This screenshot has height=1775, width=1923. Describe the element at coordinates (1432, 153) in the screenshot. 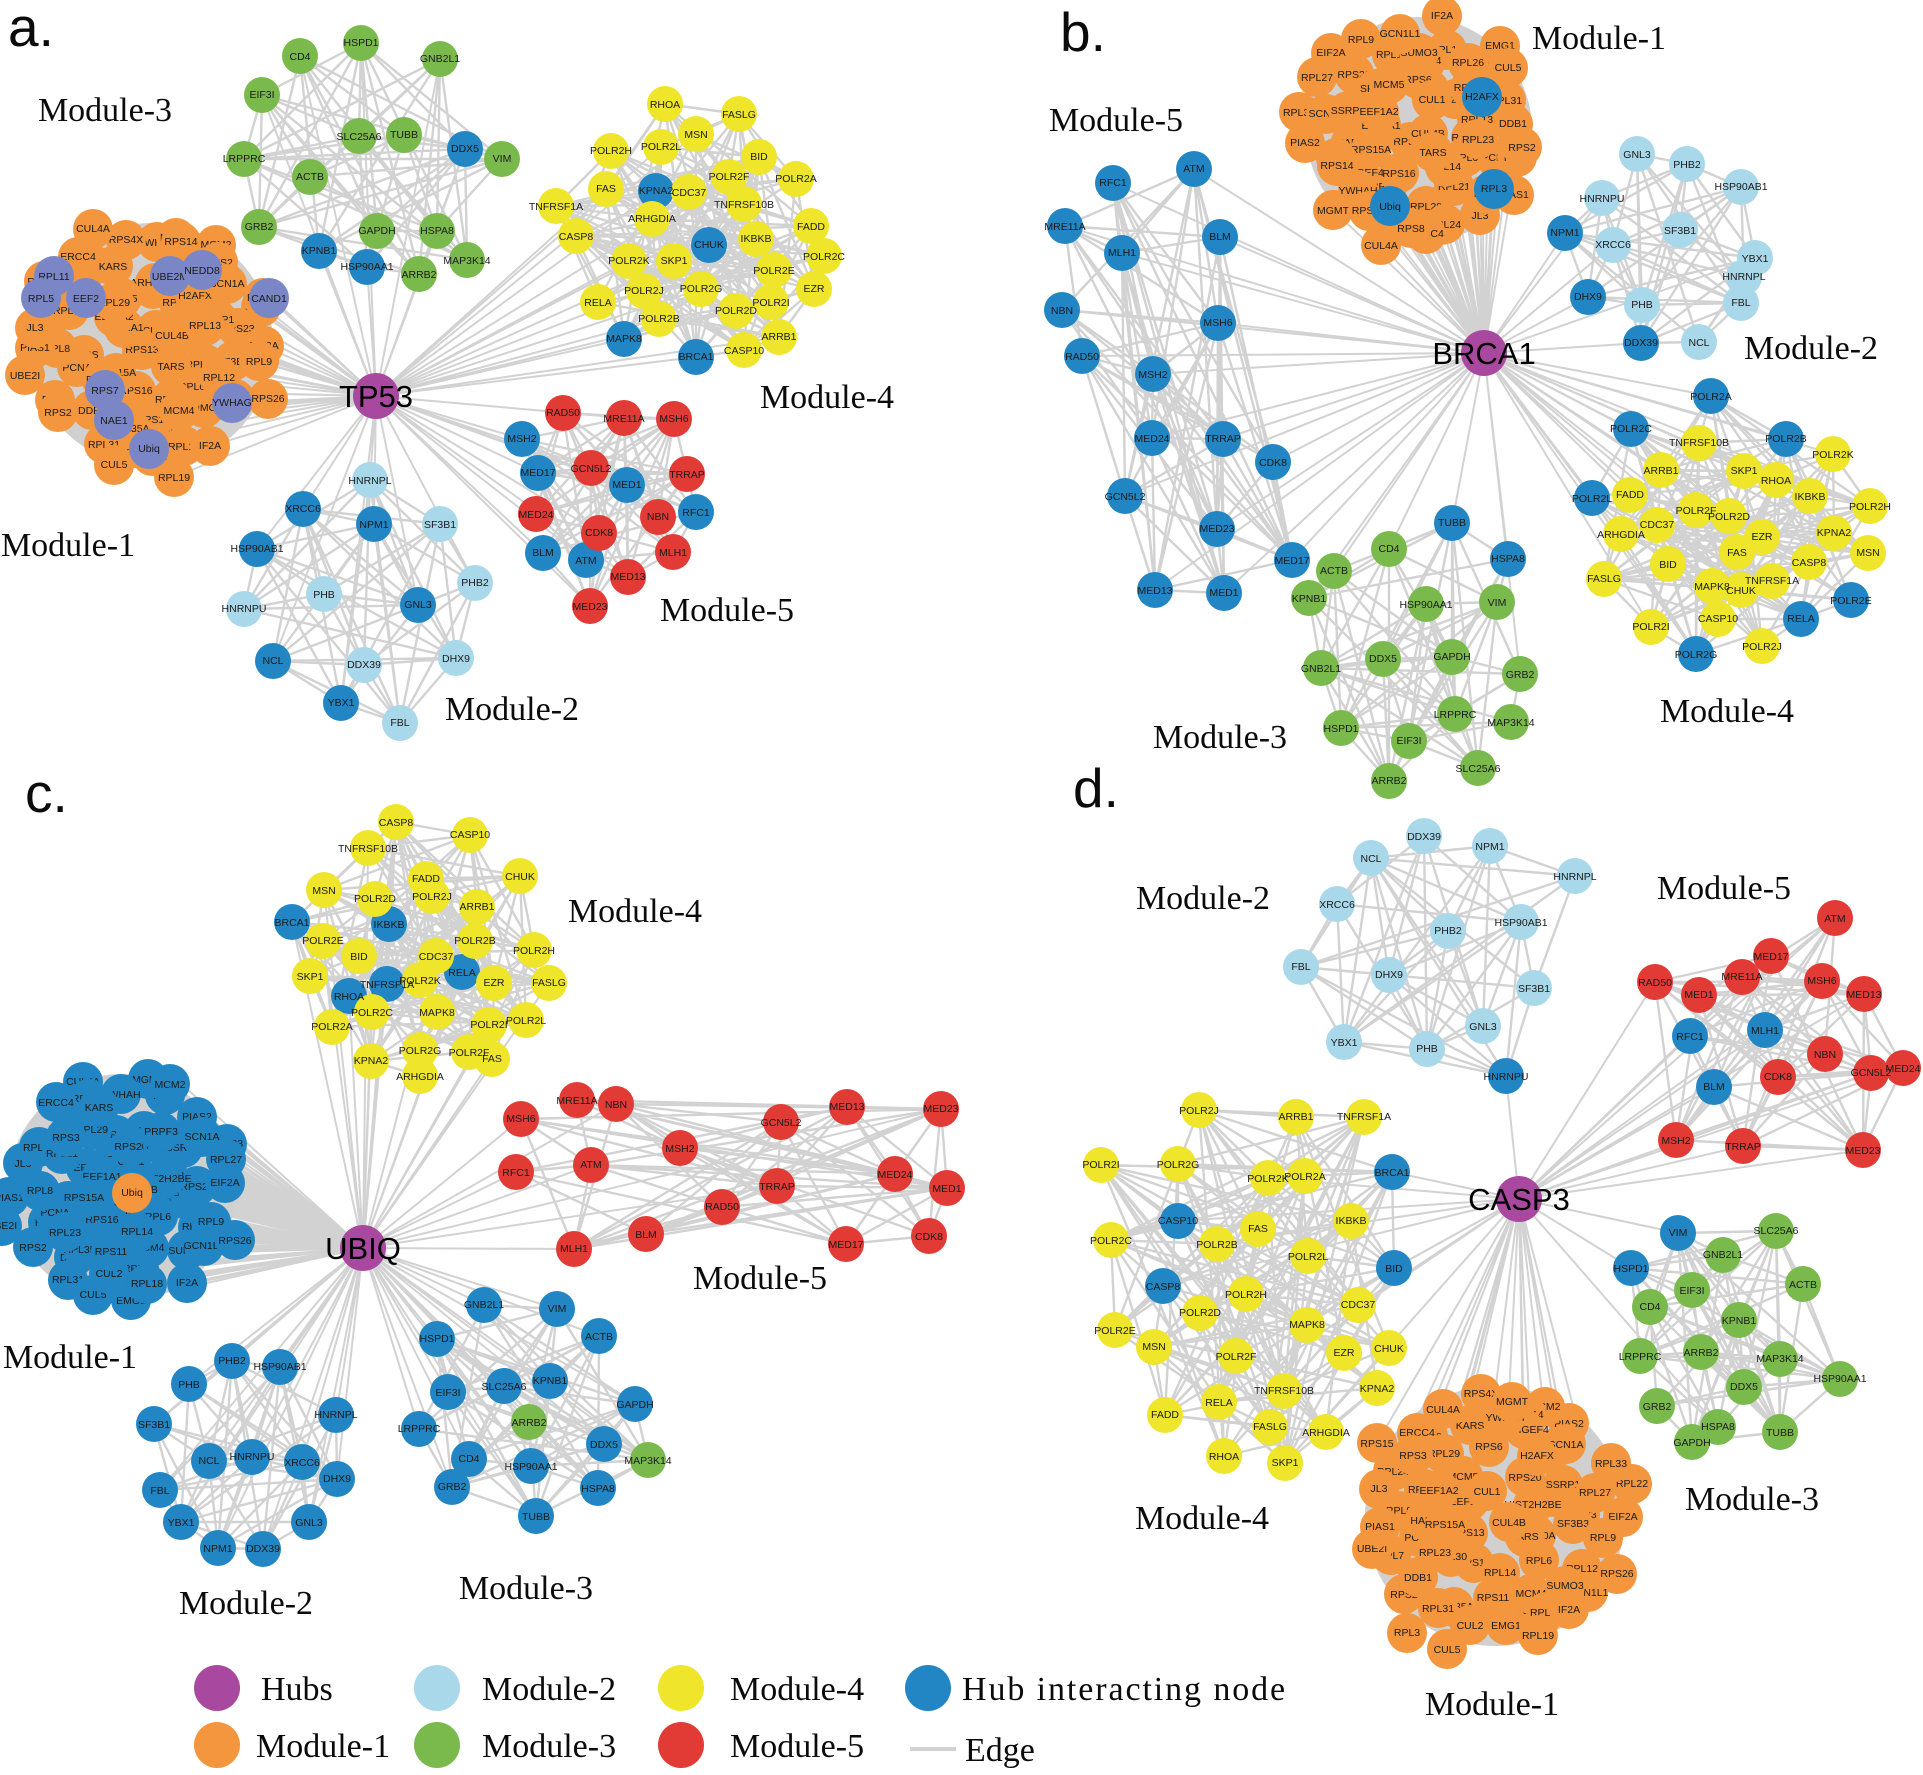

I see `svg-text: TARS` at that location.